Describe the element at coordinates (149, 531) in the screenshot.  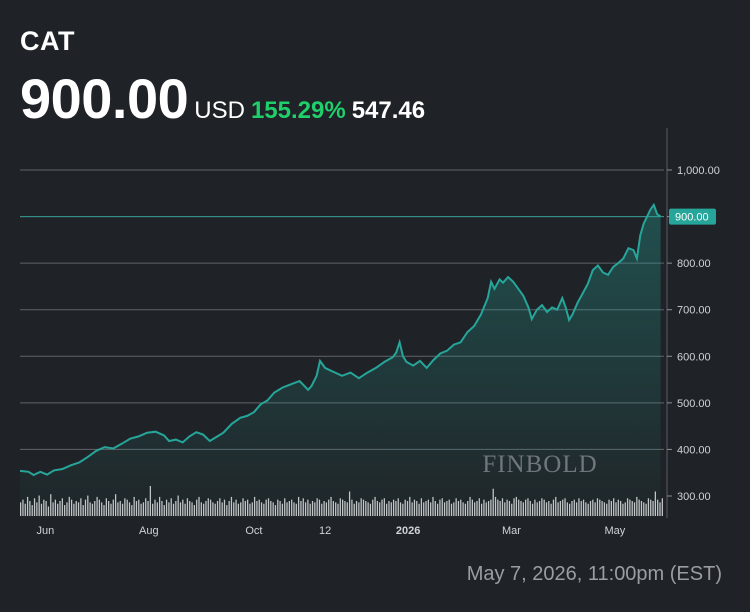
I see `x-tick-label: Aug` at that location.